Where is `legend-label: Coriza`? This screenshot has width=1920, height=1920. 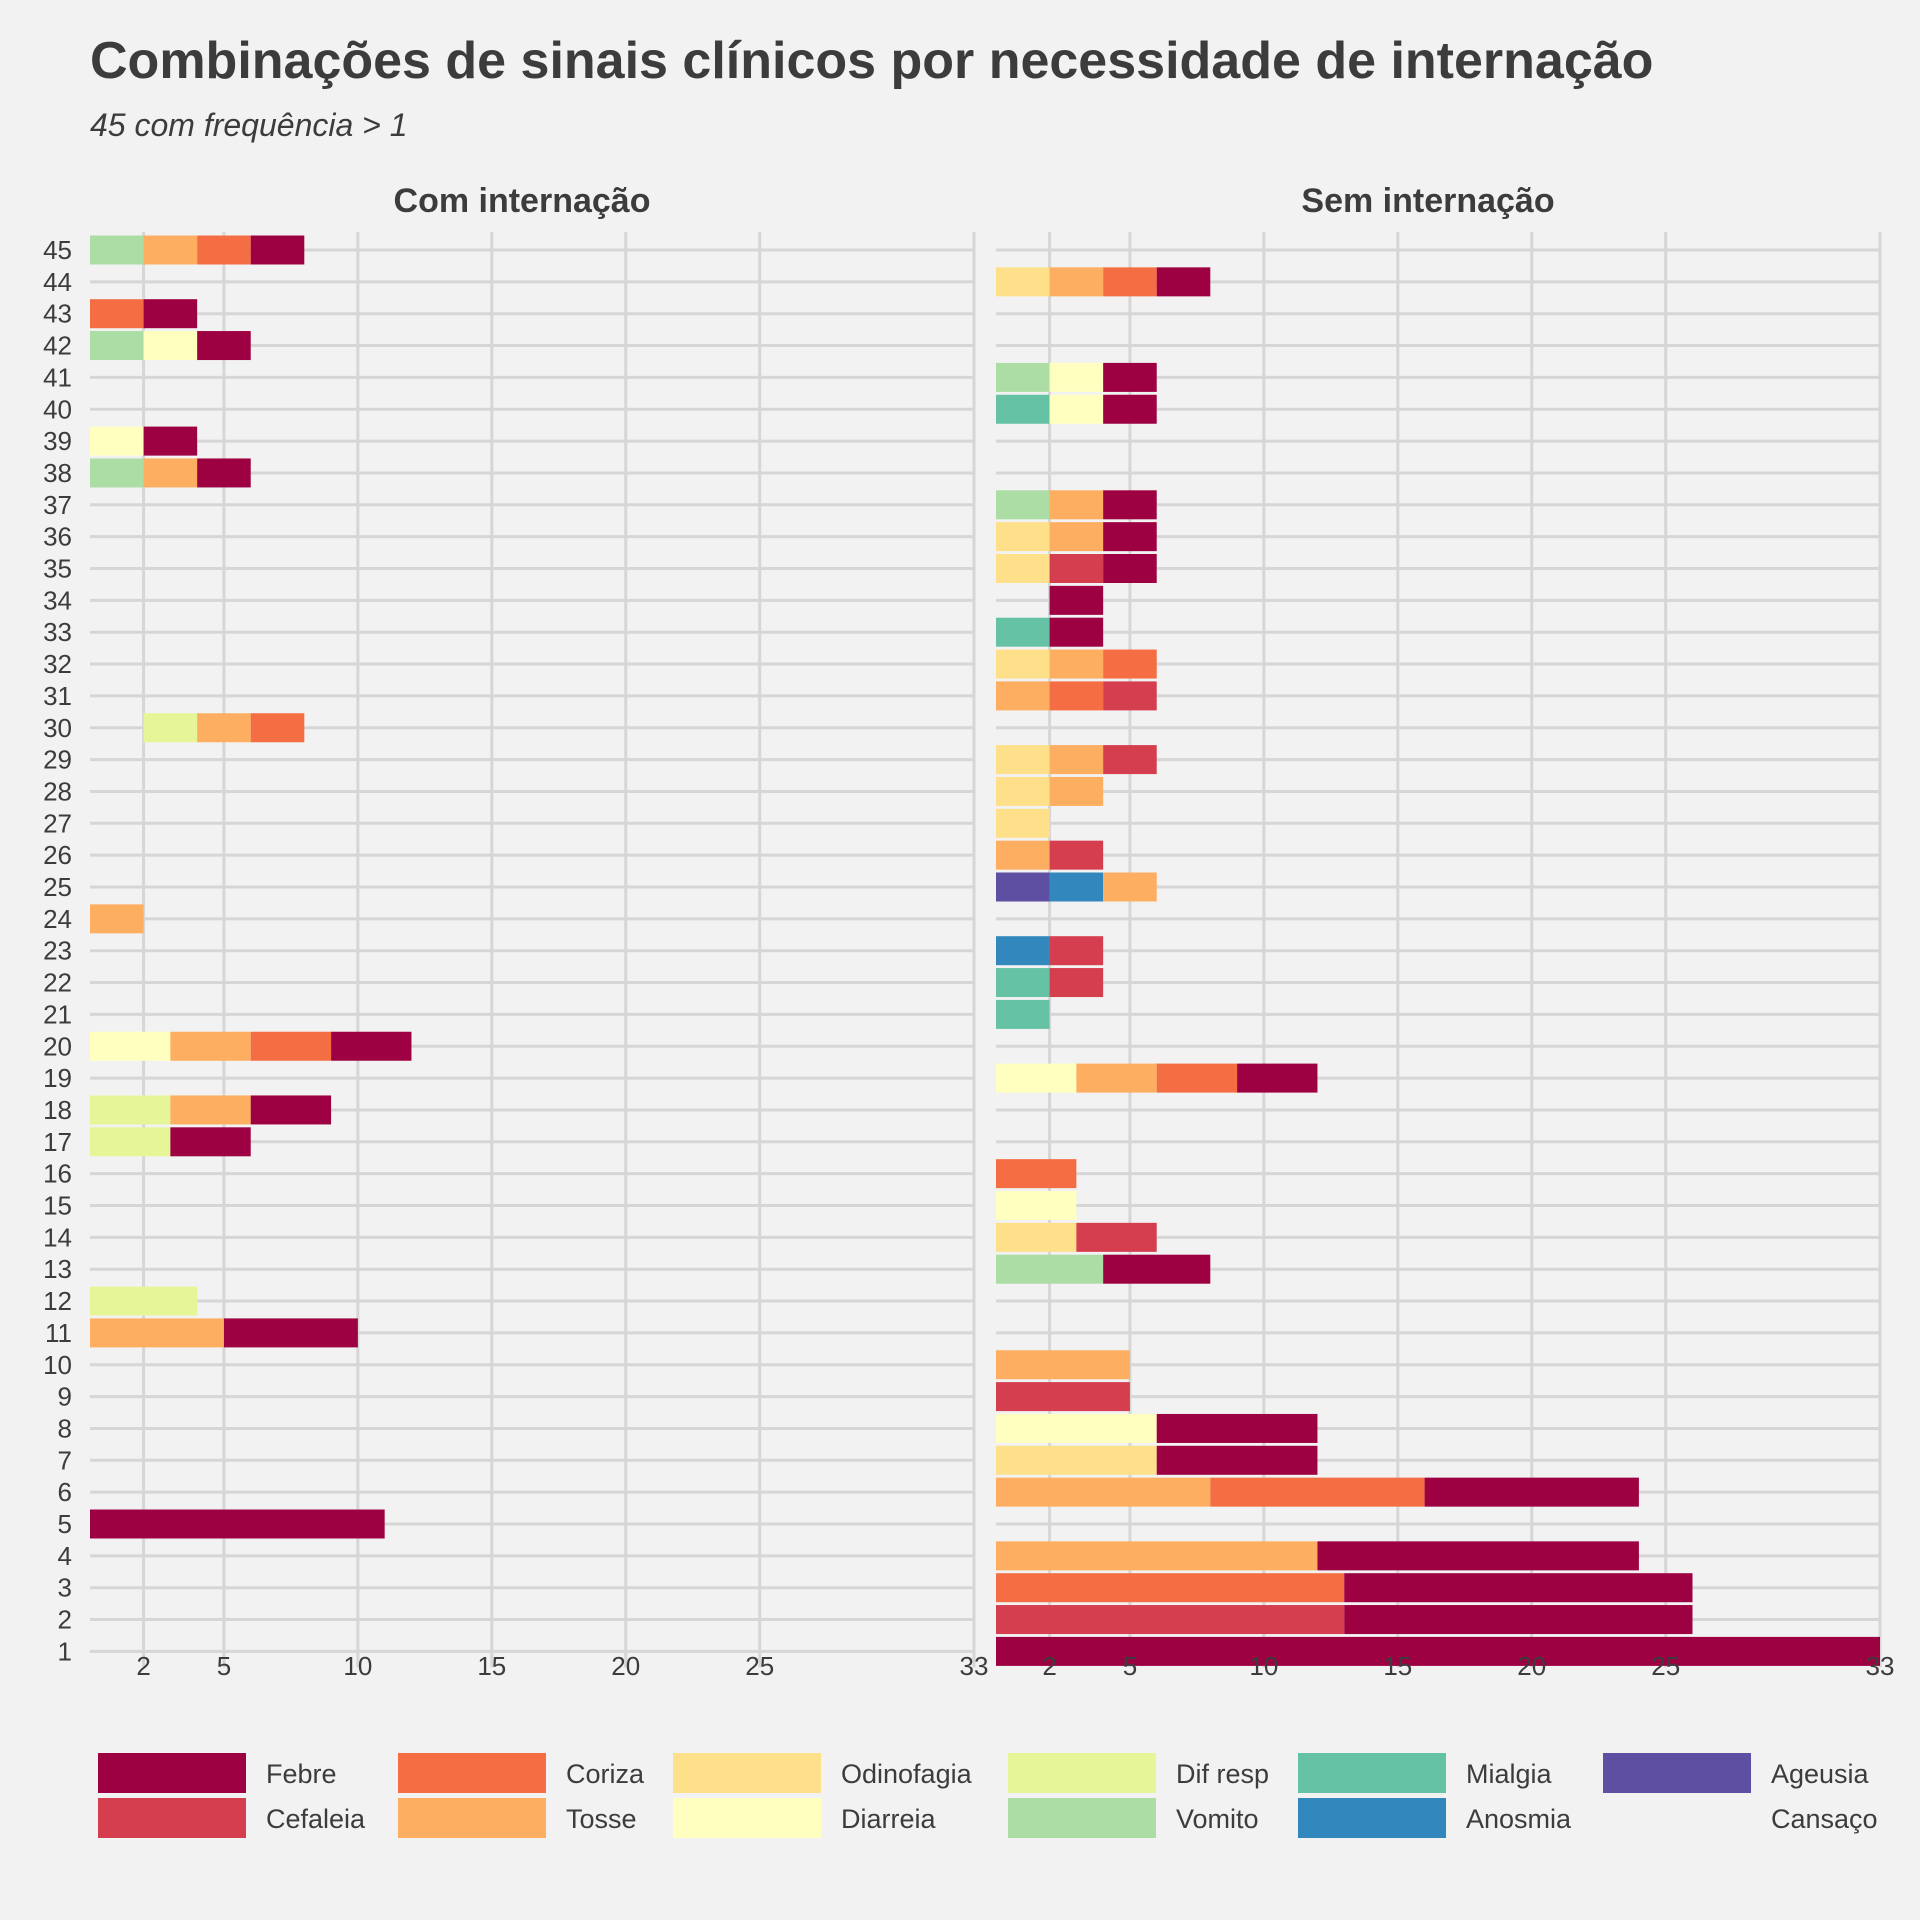
legend-label: Coriza is located at coordinates (605, 1774).